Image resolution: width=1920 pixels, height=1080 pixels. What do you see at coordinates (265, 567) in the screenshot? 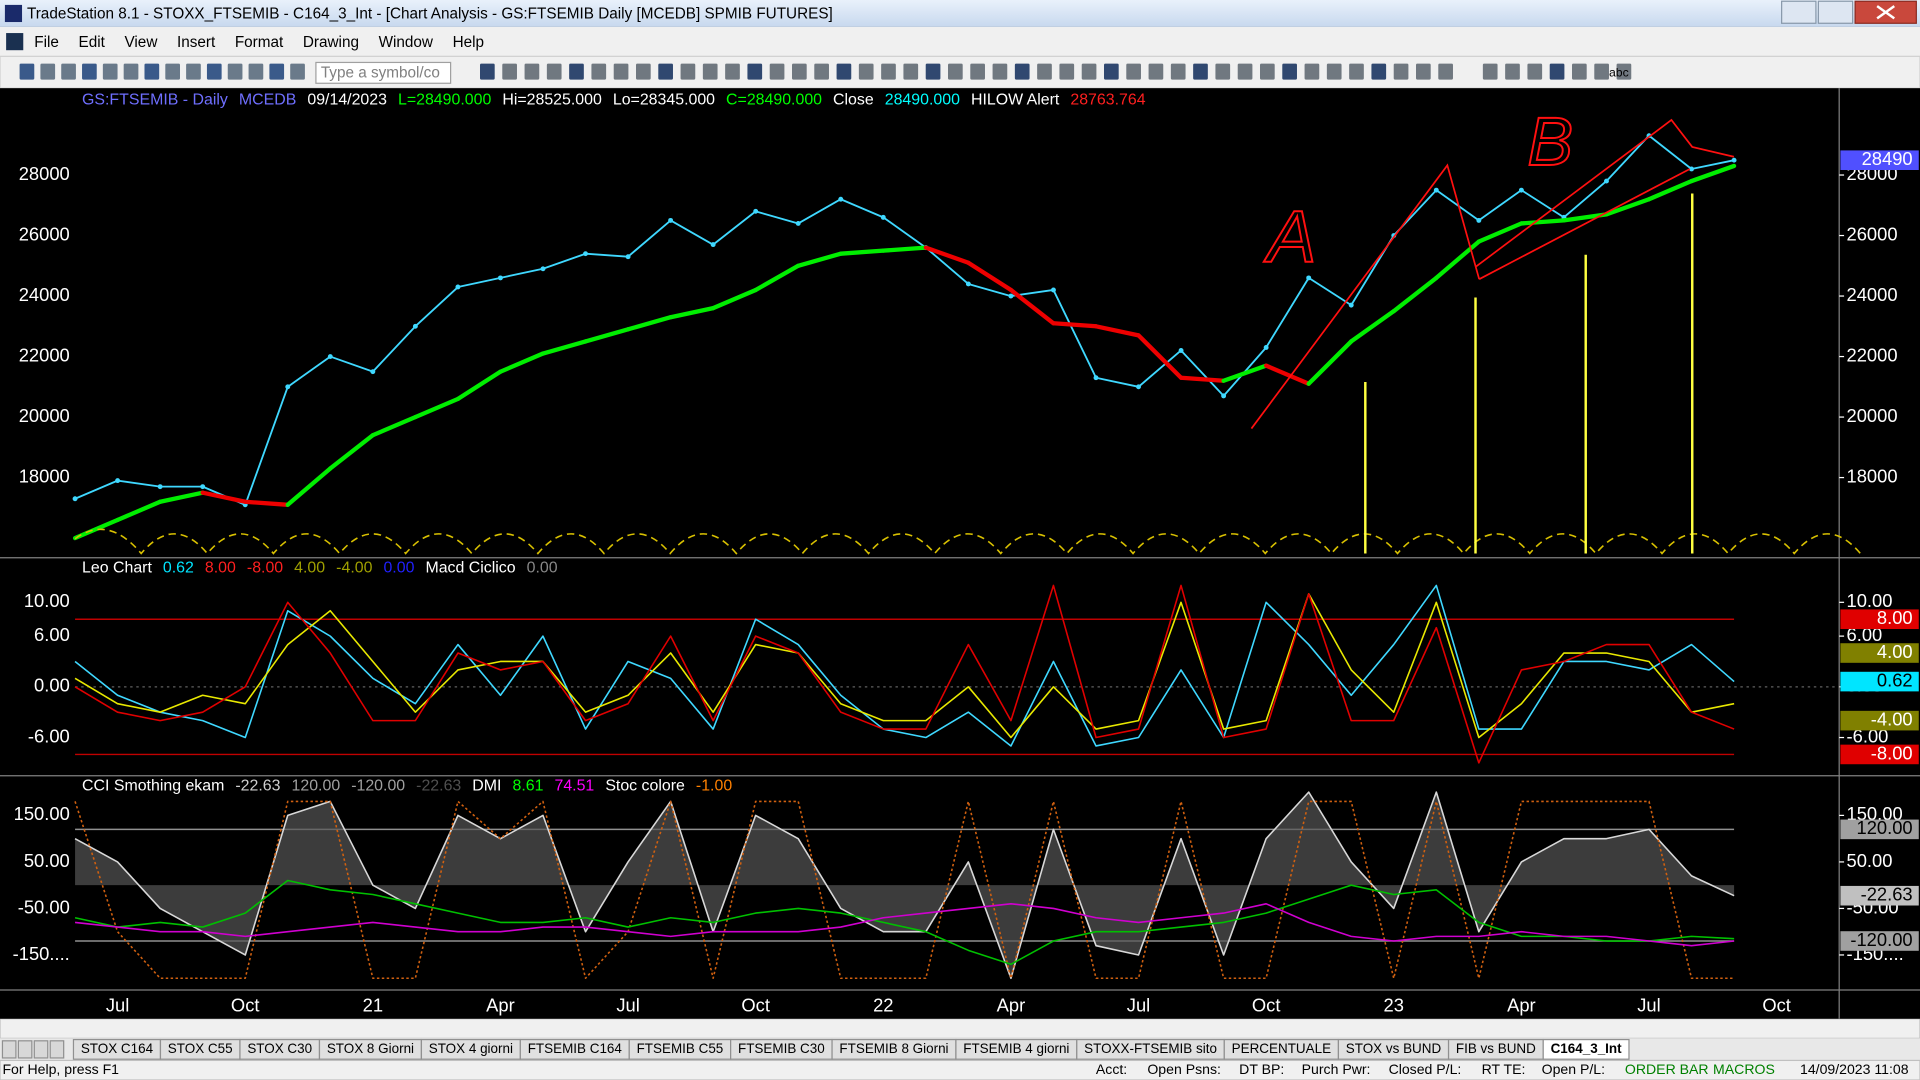
I see `panel-header: -8.00` at bounding box center [265, 567].